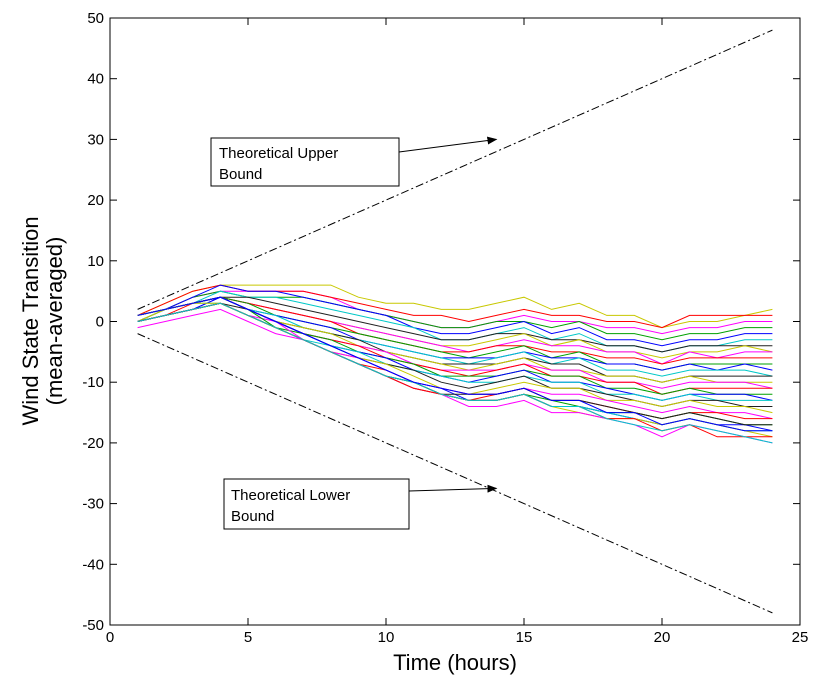  Describe the element at coordinates (240, 174) in the screenshot. I see `annotation-upper-line-2: Bound` at that location.